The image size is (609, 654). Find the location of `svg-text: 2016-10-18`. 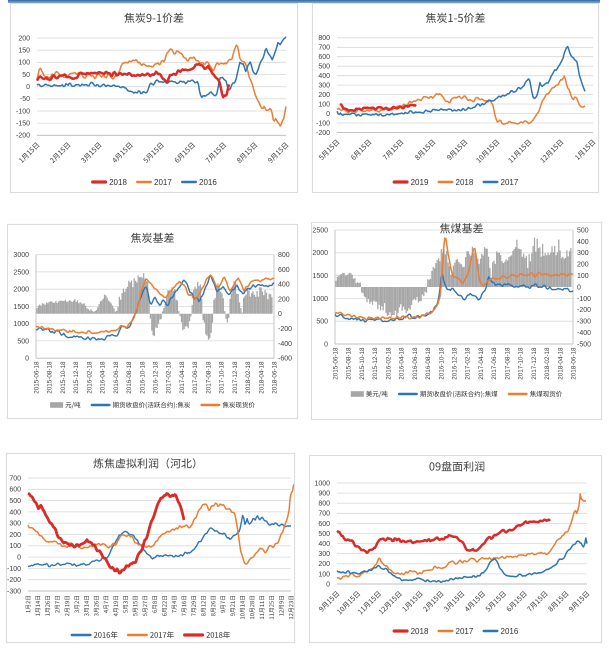

svg-text: 2016-10-18 is located at coordinates (441, 363).